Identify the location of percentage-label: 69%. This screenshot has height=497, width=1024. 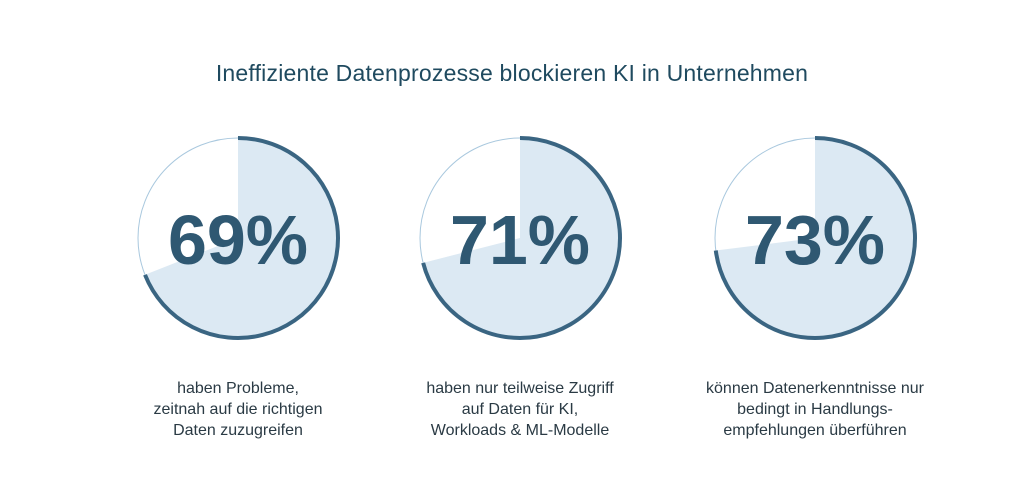
(238, 240).